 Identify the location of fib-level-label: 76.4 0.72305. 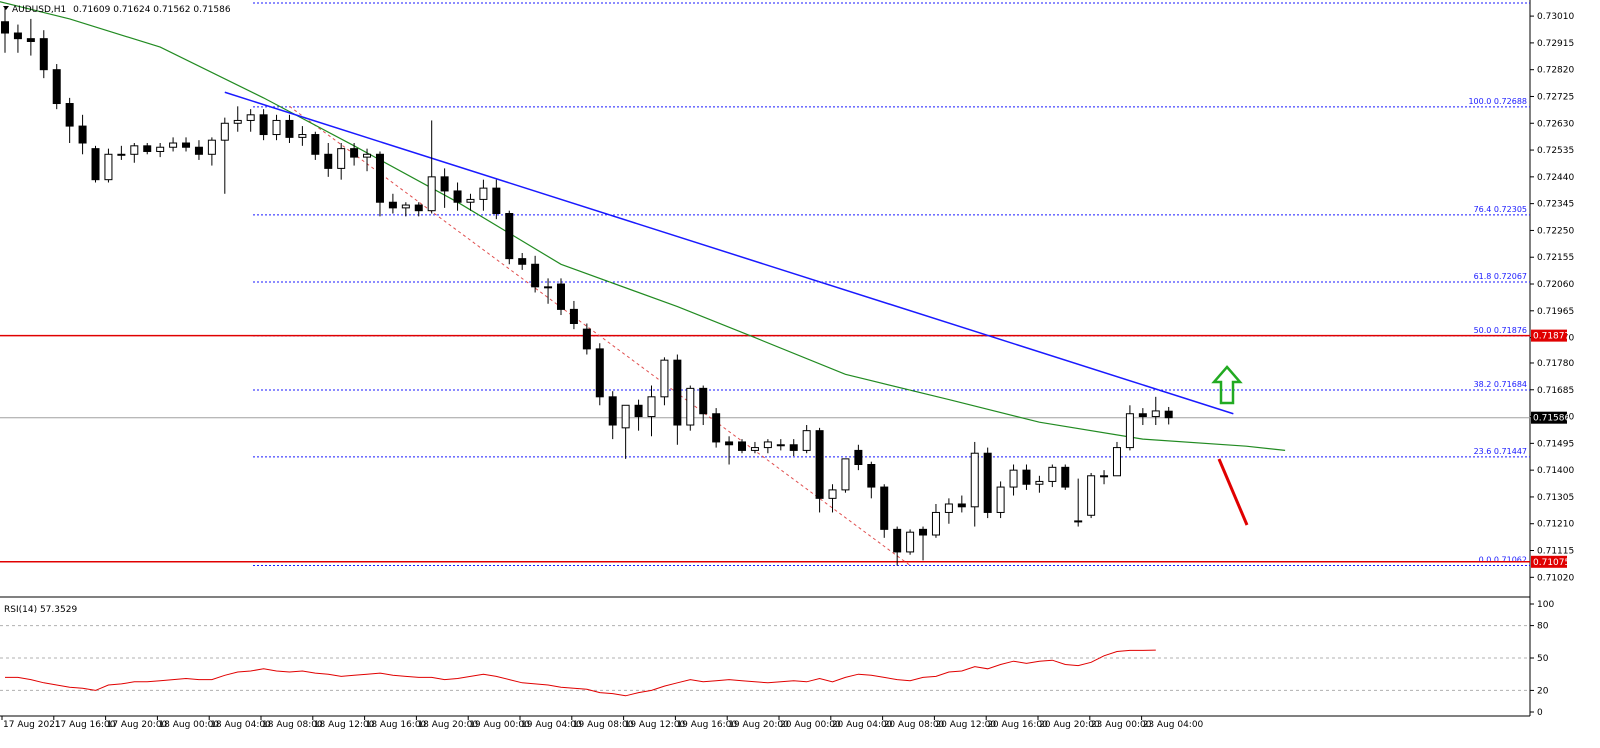
(1500, 209).